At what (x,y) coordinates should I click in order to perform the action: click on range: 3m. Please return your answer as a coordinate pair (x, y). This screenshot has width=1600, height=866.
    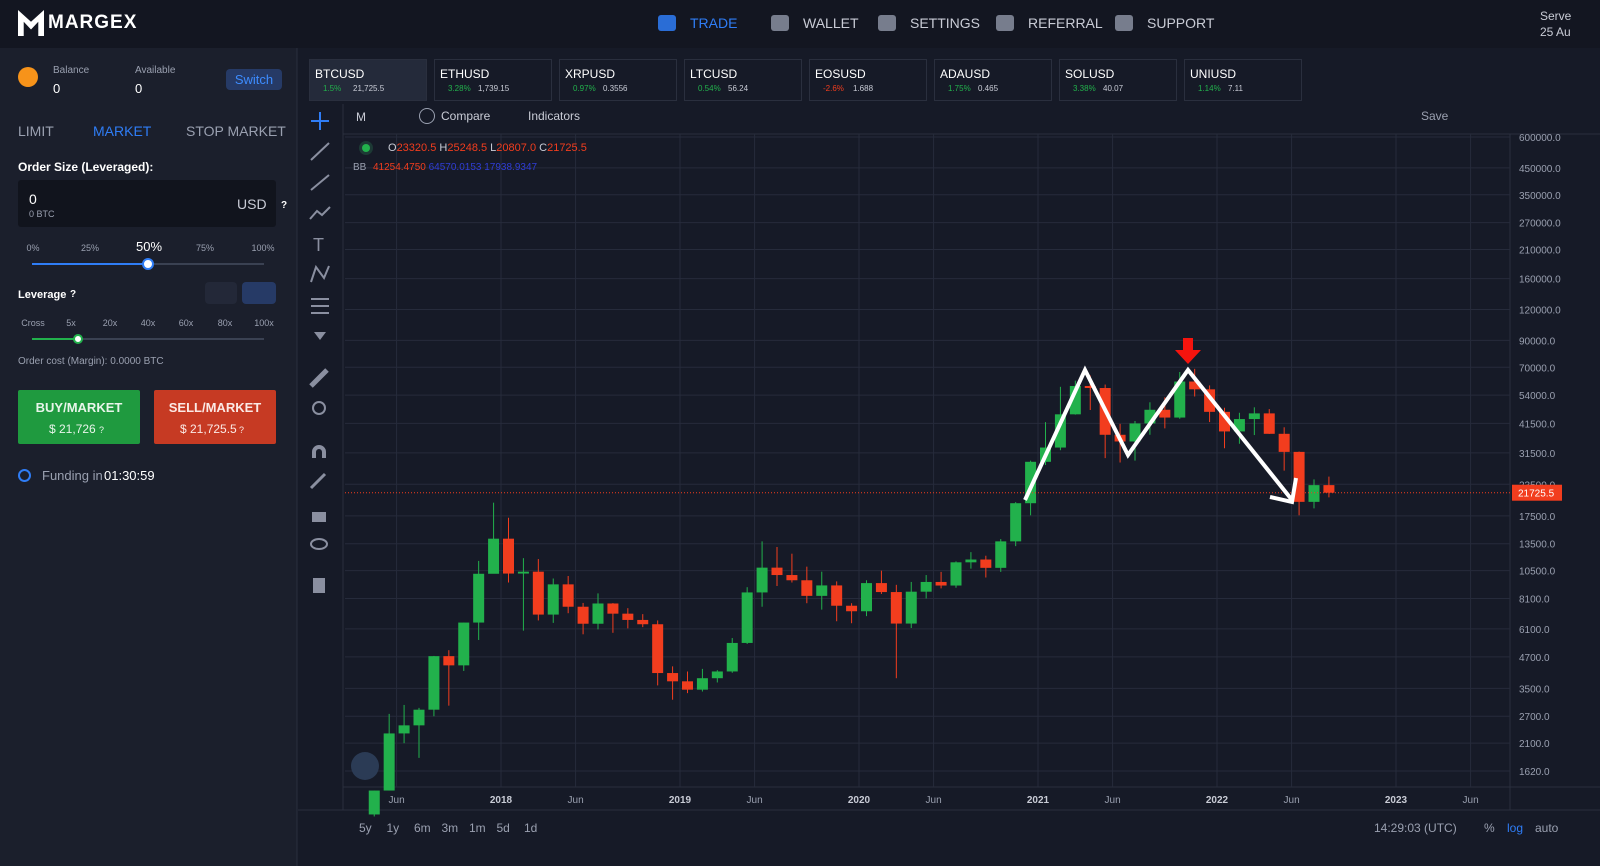
    Looking at the image, I should click on (450, 828).